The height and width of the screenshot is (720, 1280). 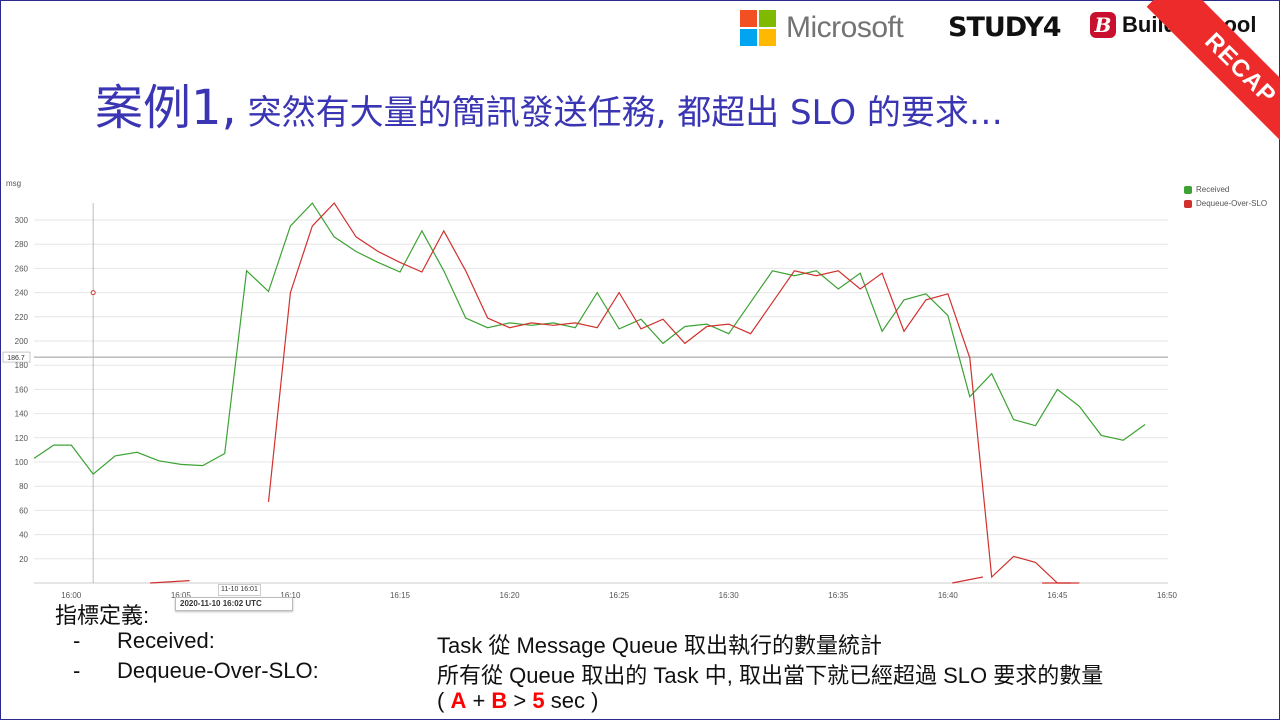 I want to click on y-tick-label: 80, so click(x=23, y=486).